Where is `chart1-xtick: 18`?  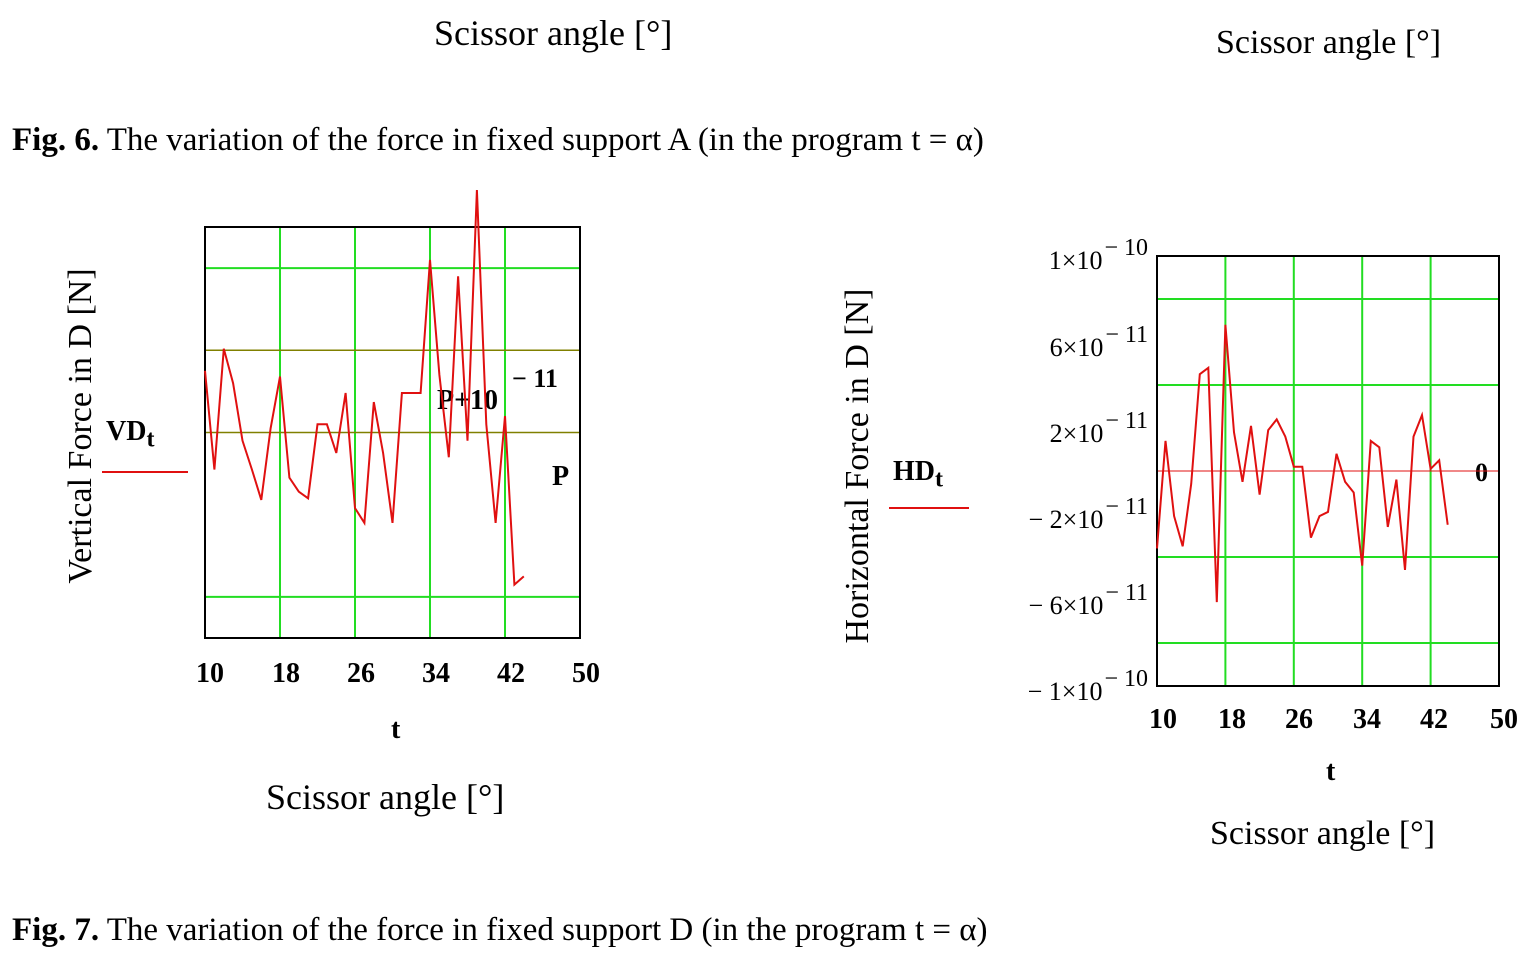 chart1-xtick: 18 is located at coordinates (286, 673).